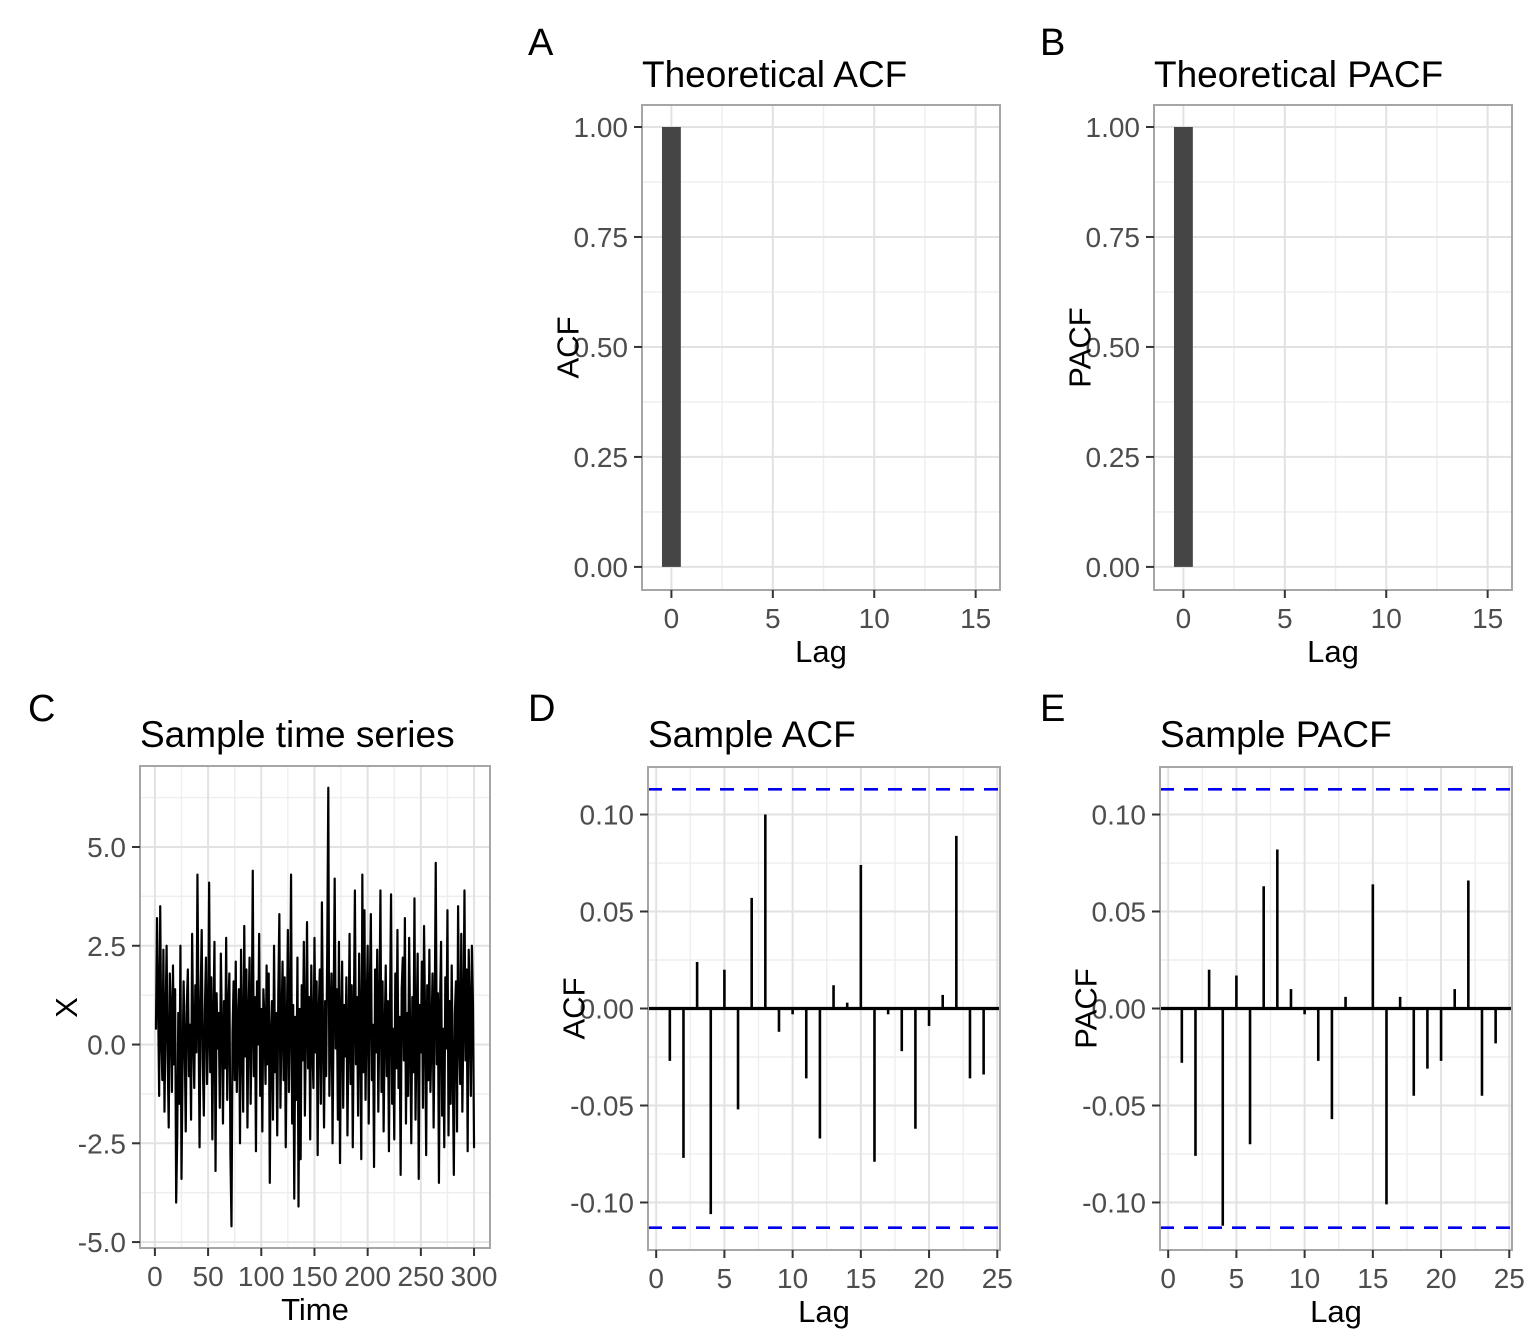  Describe the element at coordinates (261, 1276) in the screenshot. I see `x-tick-label: 100` at that location.